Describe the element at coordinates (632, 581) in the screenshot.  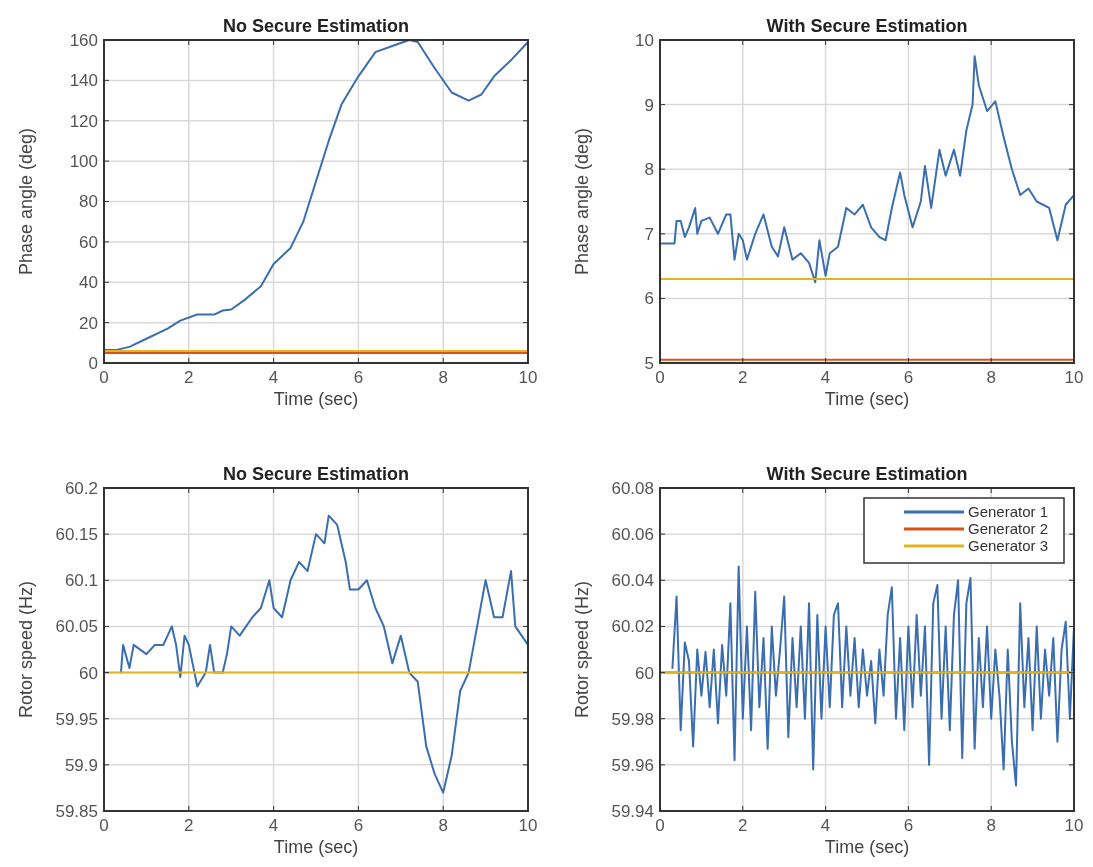
I see `y-tick-label: 60.04` at that location.